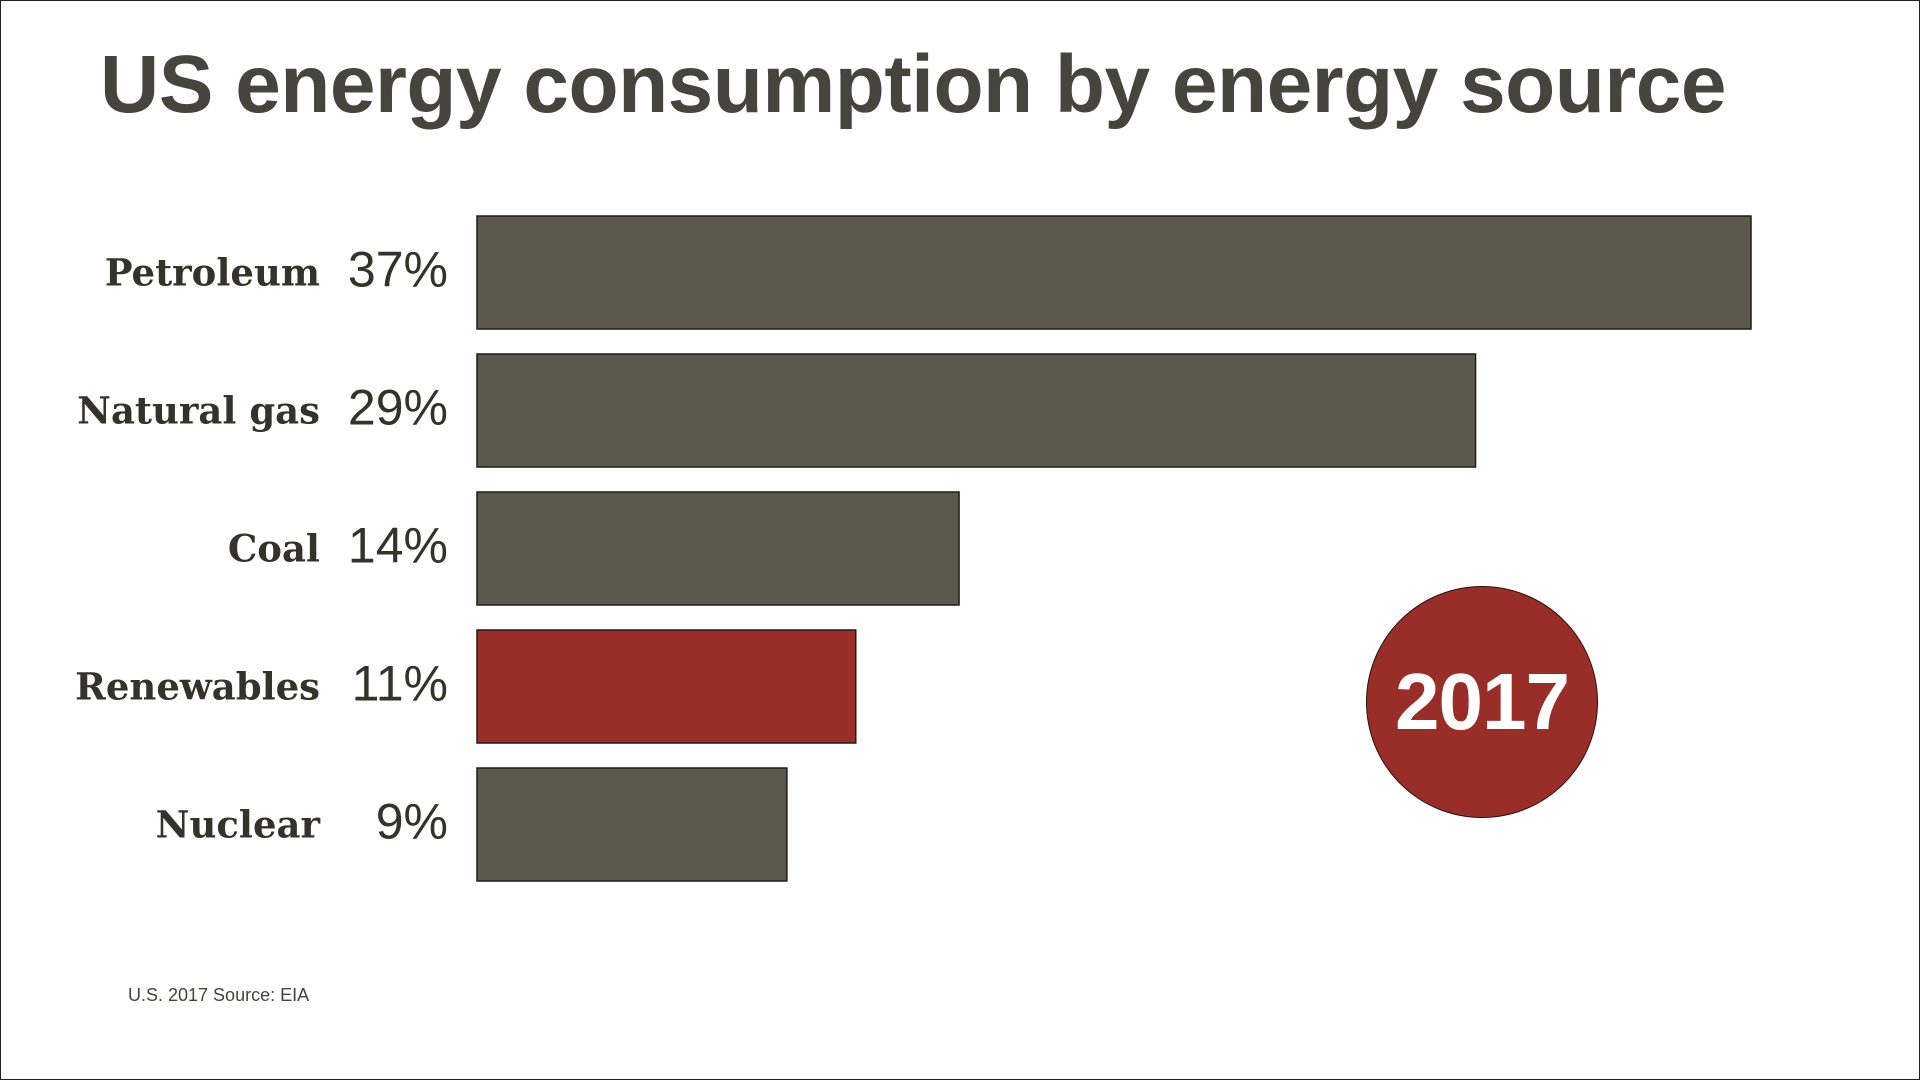  I want to click on value-label-coal: 14%, so click(398, 546).